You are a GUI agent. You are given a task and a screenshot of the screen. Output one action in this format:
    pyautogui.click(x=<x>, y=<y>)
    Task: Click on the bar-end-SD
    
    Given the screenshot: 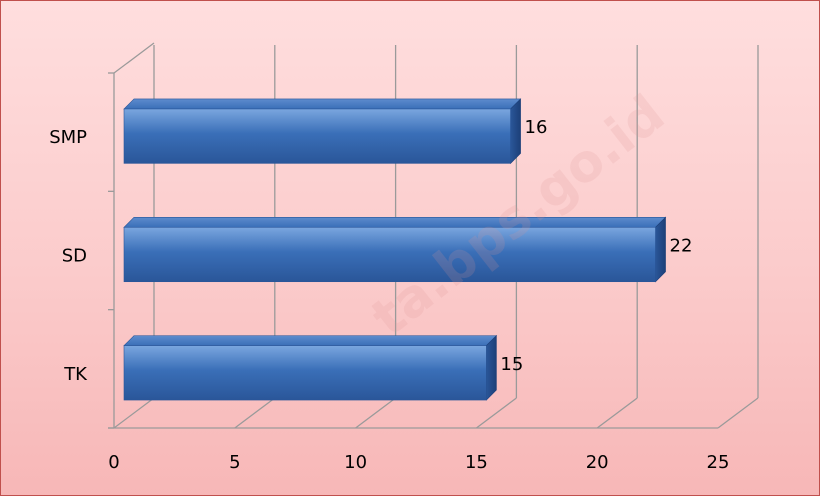 What is the action you would take?
    pyautogui.click(x=660, y=249)
    